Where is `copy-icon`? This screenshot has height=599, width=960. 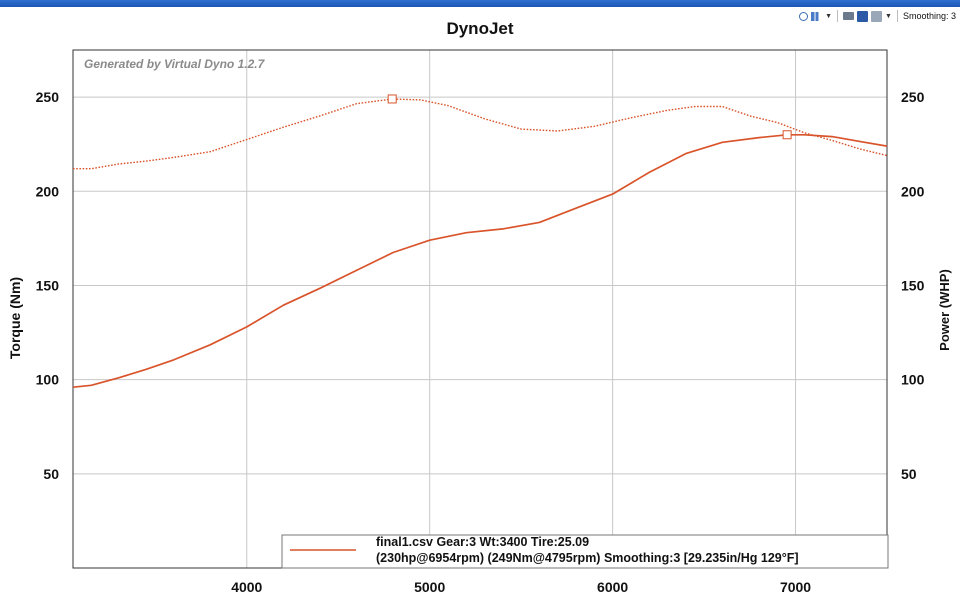 copy-icon is located at coordinates (877, 16).